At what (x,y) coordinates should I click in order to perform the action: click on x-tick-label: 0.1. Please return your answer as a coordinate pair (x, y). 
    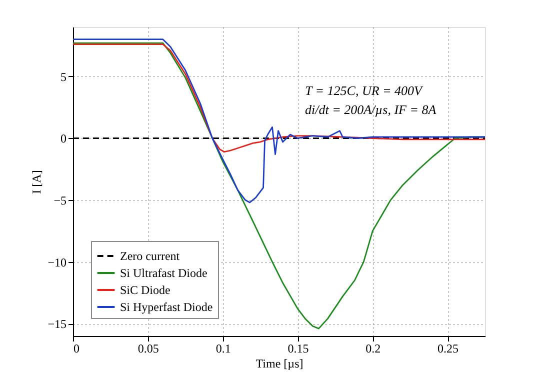
    Looking at the image, I should click on (223, 349).